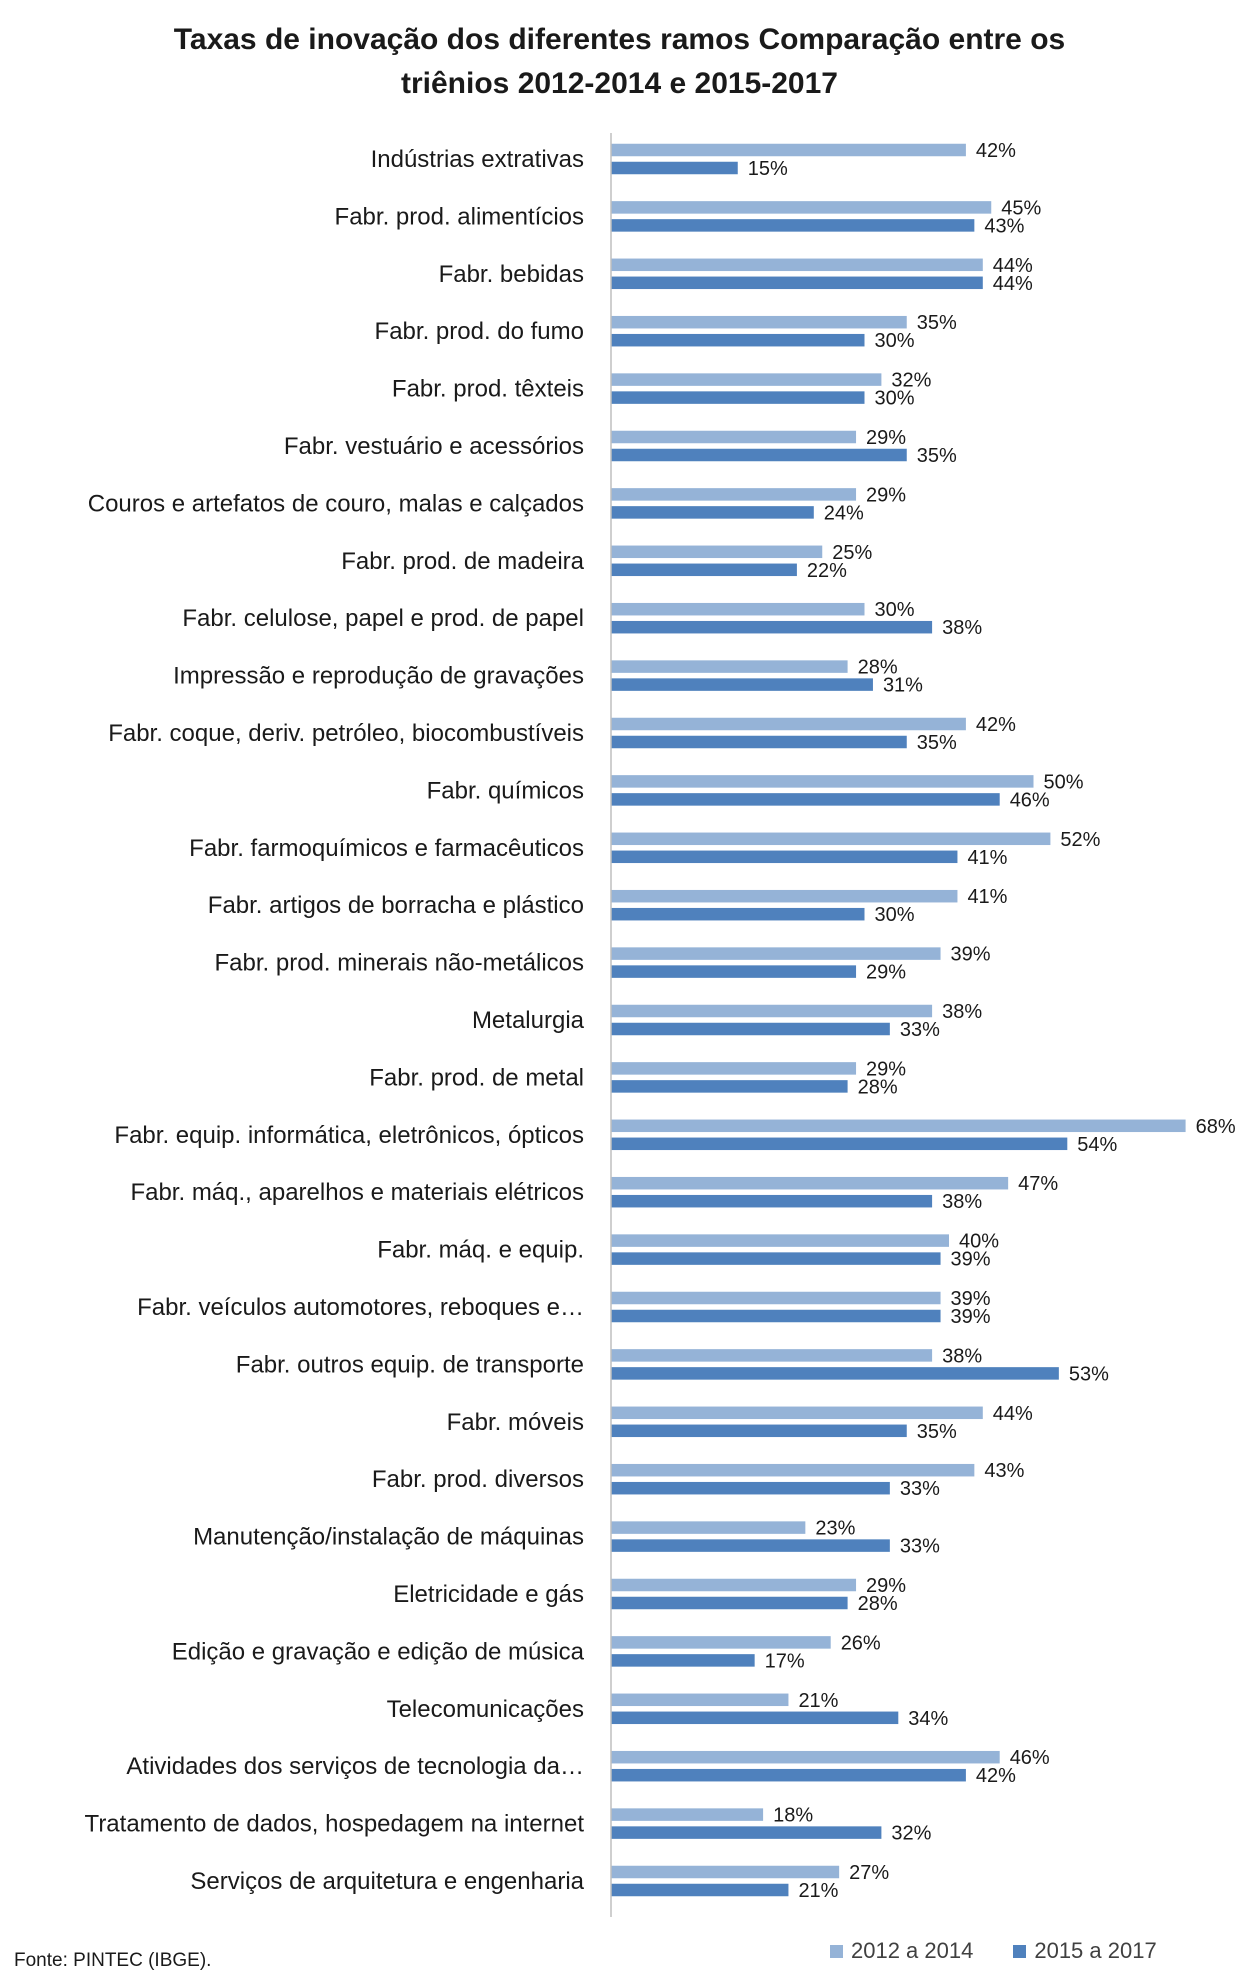 The height and width of the screenshot is (1985, 1239). Describe the element at coordinates (476, 1077) in the screenshot. I see `category-label: Fabr. prod. de metal` at that location.